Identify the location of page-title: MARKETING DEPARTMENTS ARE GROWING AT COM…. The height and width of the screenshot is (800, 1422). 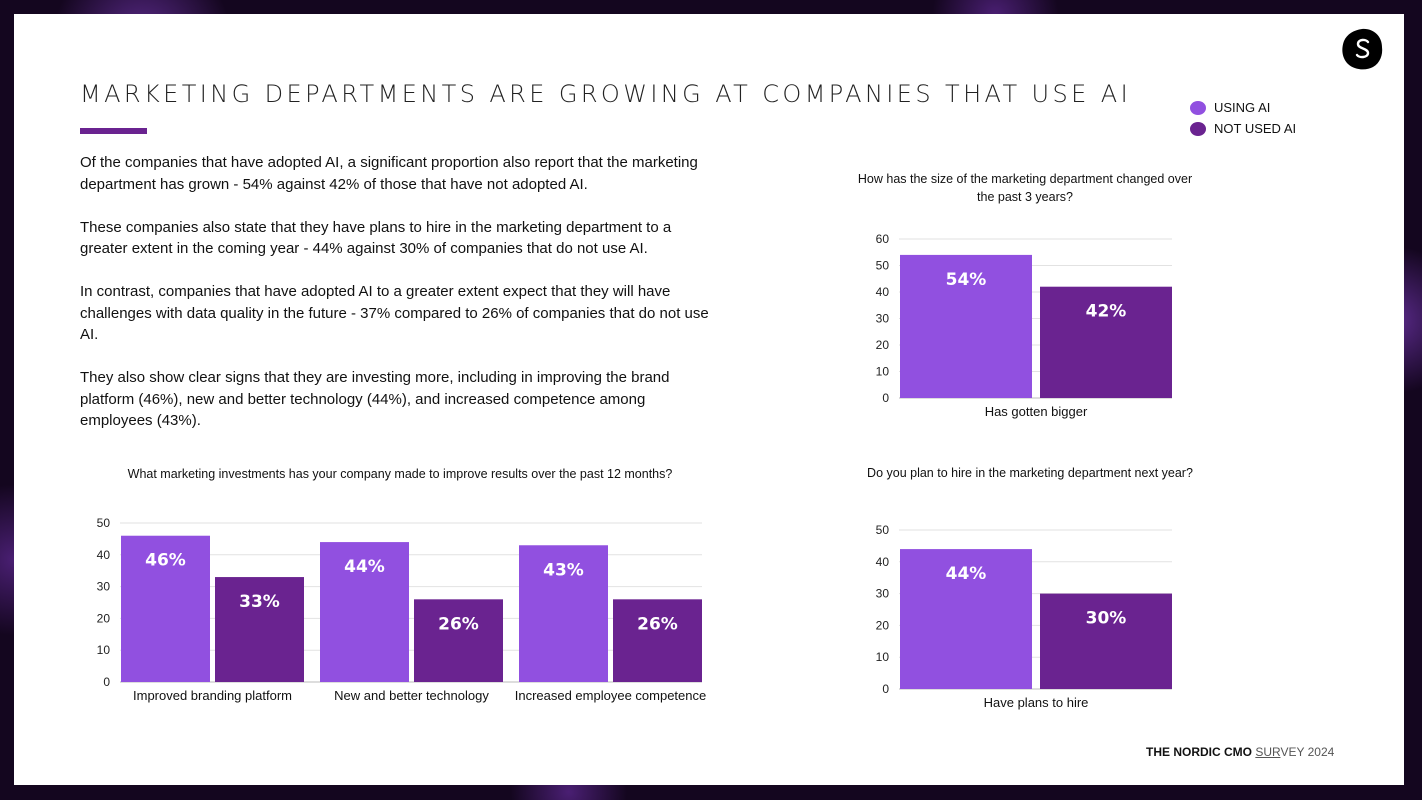
(606, 94).